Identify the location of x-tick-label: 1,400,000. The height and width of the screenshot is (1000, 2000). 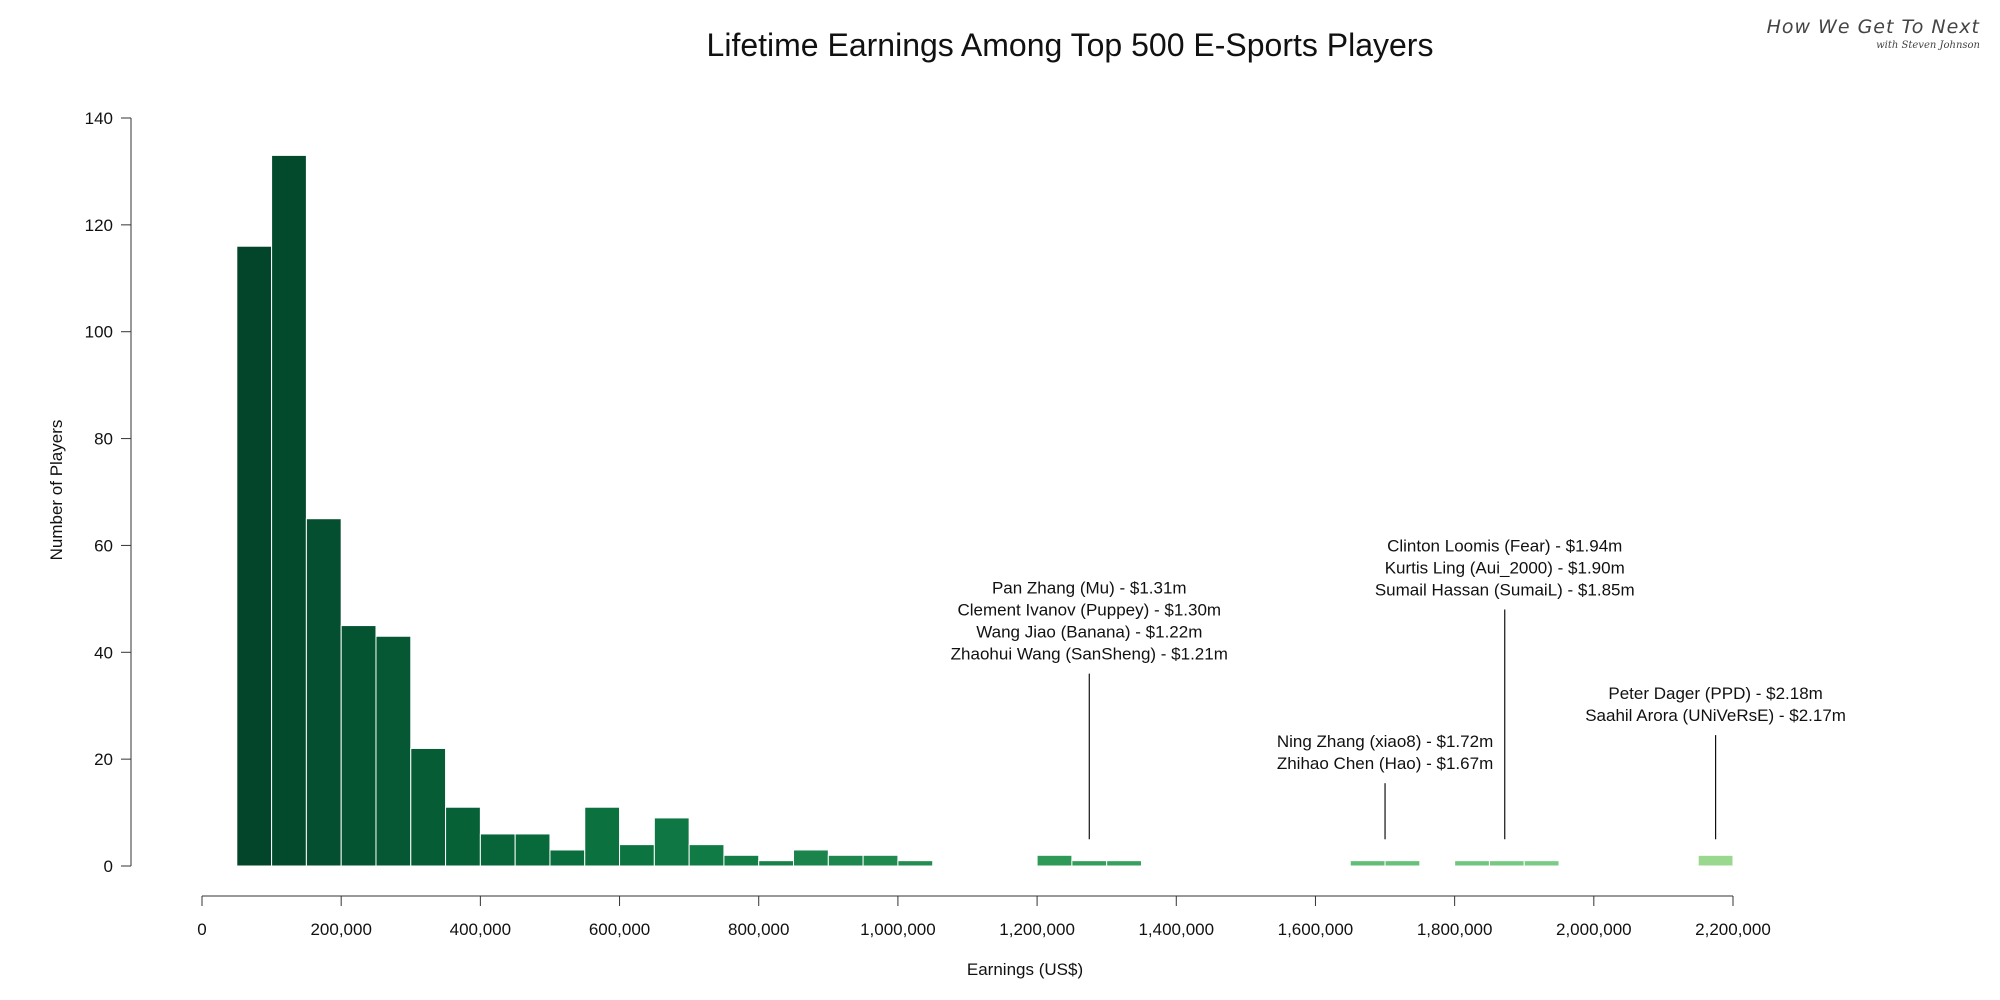
(1176, 929).